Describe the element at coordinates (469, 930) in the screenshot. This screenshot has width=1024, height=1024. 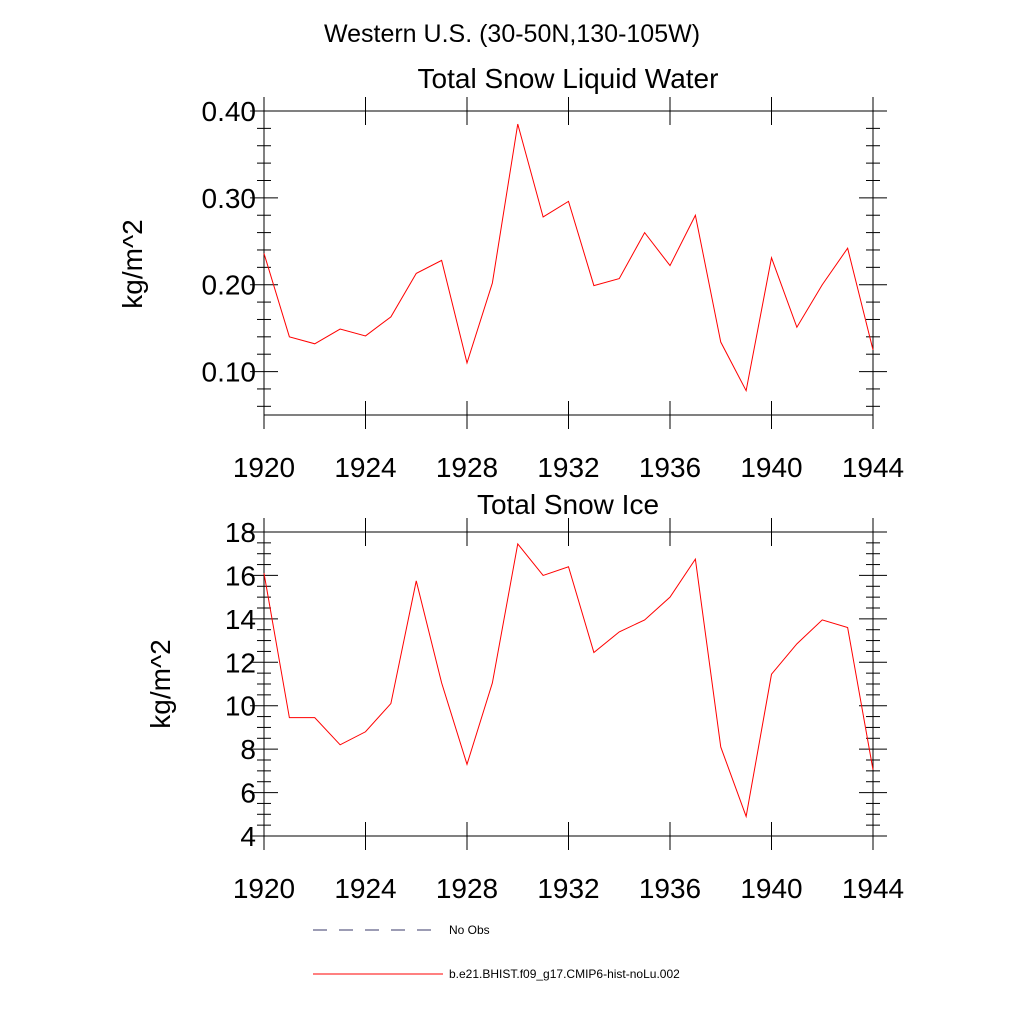
I see `legend-no-obs-label: No Obs` at that location.